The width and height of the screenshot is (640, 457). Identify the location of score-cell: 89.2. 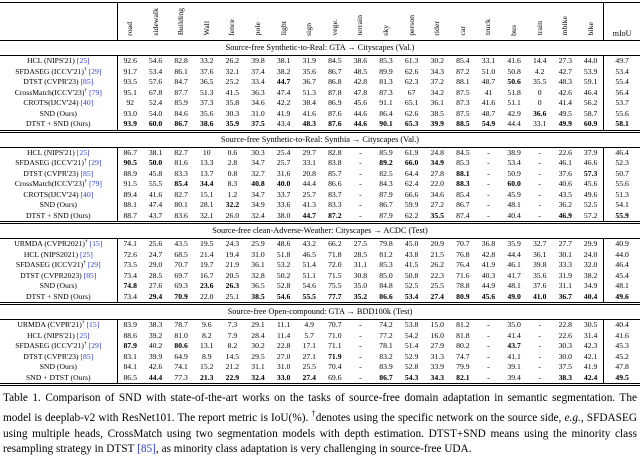
(386, 162).